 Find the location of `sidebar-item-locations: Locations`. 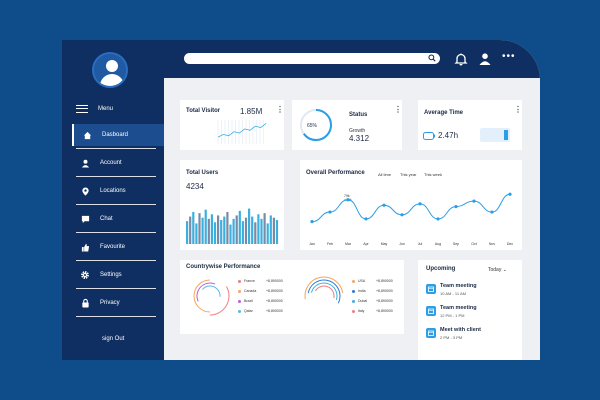

sidebar-item-locations: Locations is located at coordinates (118, 191).